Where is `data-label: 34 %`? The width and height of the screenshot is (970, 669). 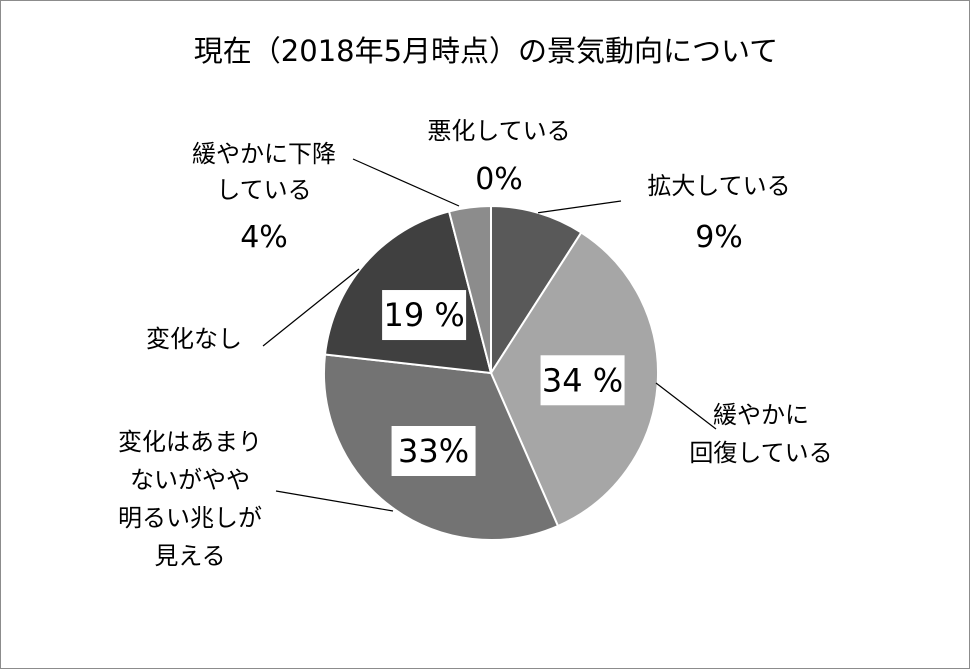
data-label: 34 % is located at coordinates (582, 380).